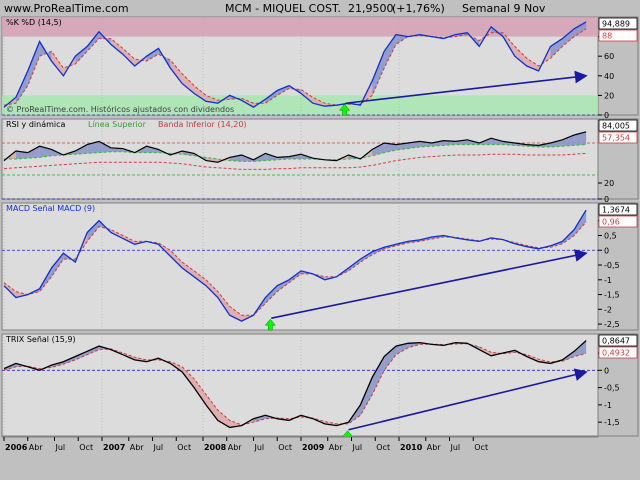 Image resolution: width=640 pixels, height=480 pixels. Describe the element at coordinates (611, 222) in the screenshot. I see `last-value: 0,96` at that location.